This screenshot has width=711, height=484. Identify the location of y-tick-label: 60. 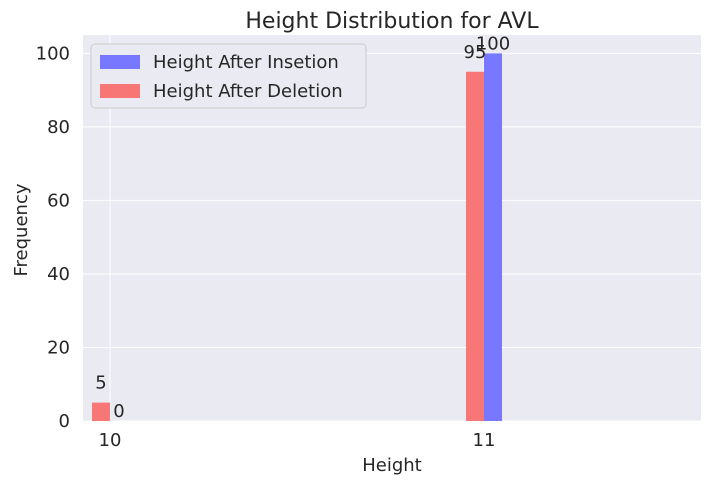
(58, 200).